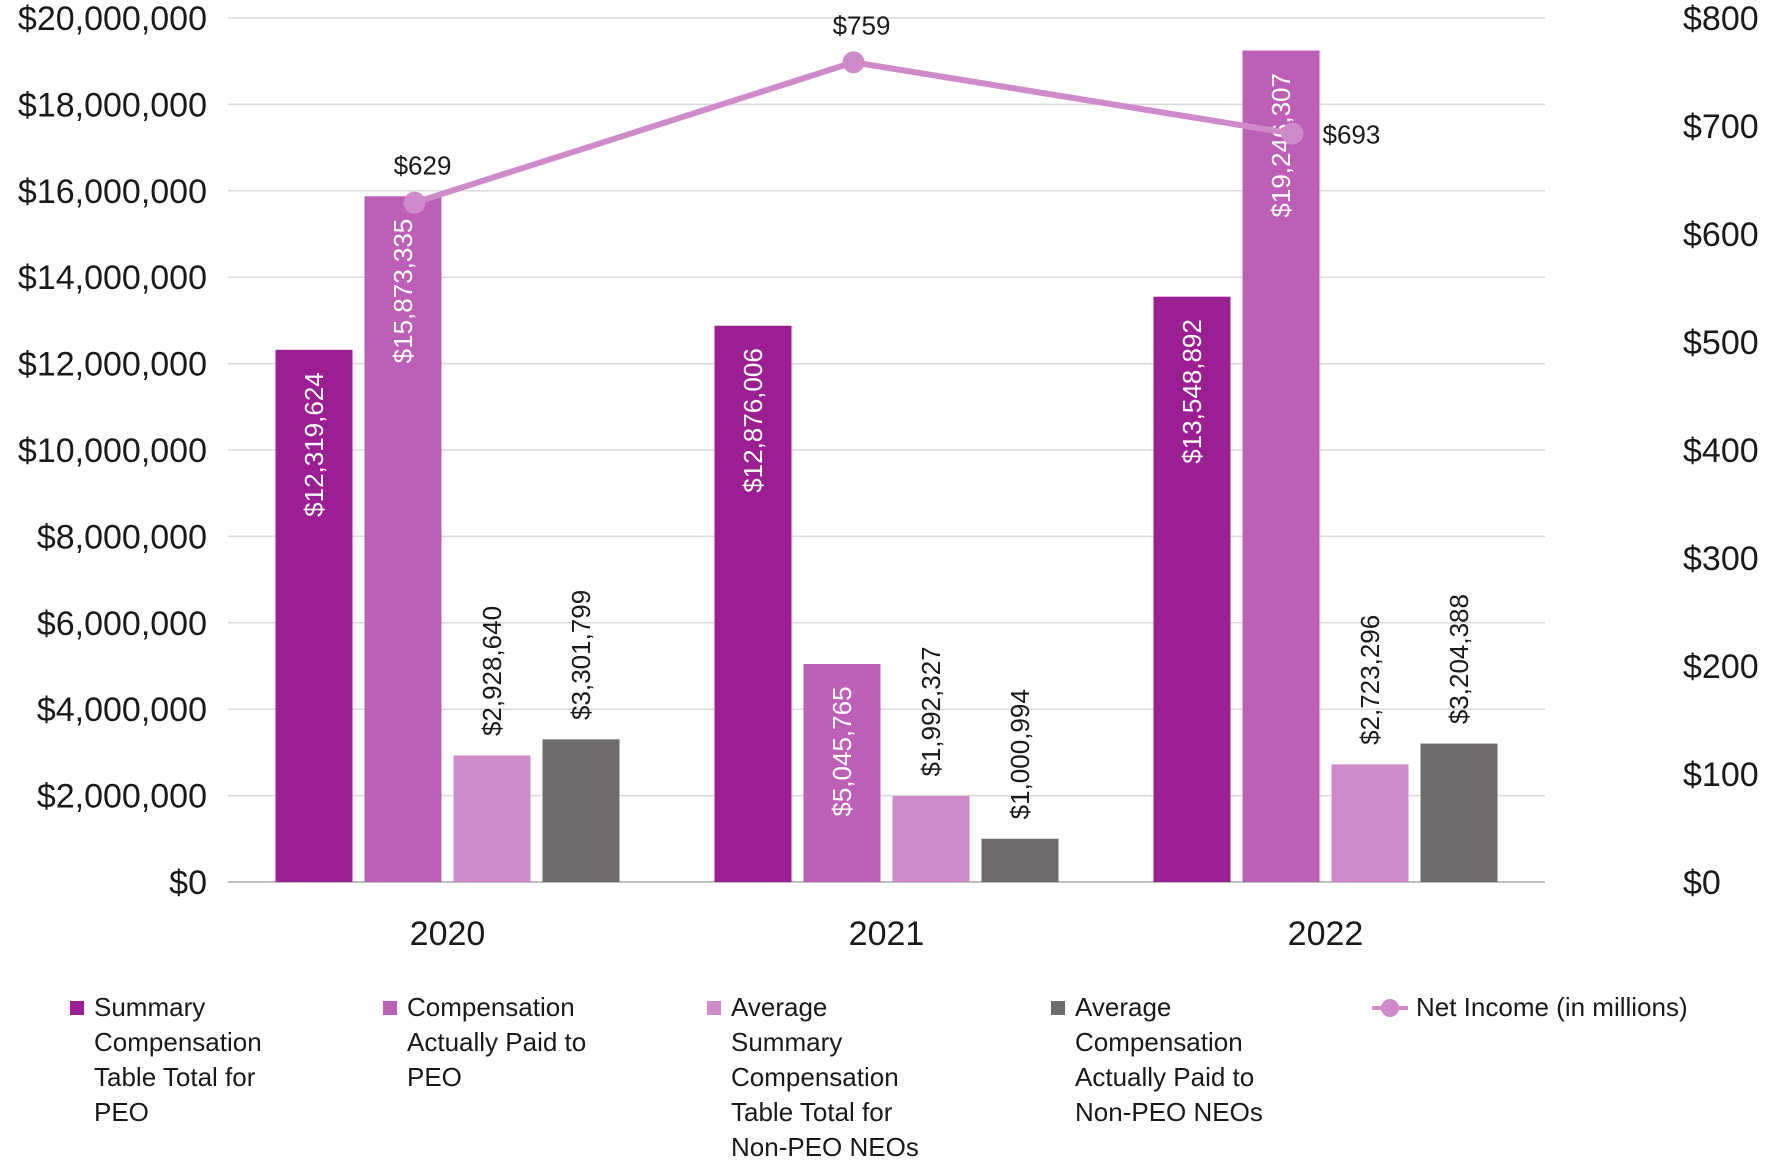 Image resolution: width=1770 pixels, height=1169 pixels. I want to click on right-y-tick-label: $300, so click(1721, 559).